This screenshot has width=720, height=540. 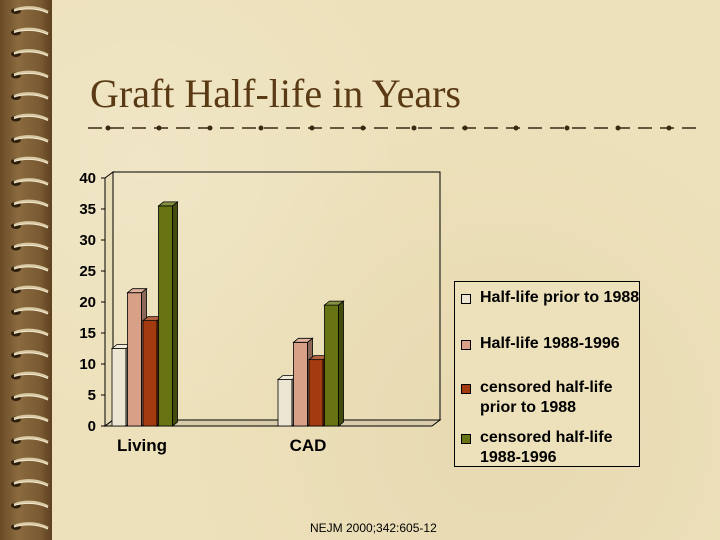 What do you see at coordinates (87, 364) in the screenshot?
I see `y-tick-label: 10` at bounding box center [87, 364].